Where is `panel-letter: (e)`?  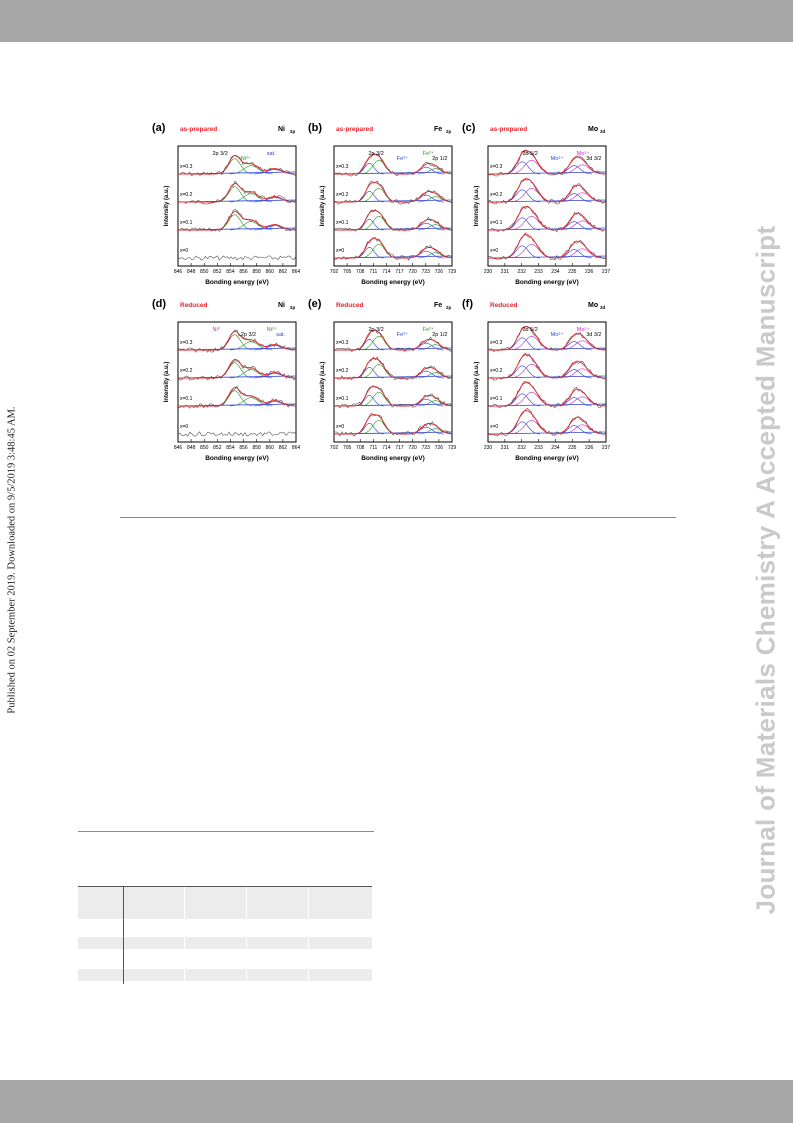 panel-letter: (e) is located at coordinates (315, 304).